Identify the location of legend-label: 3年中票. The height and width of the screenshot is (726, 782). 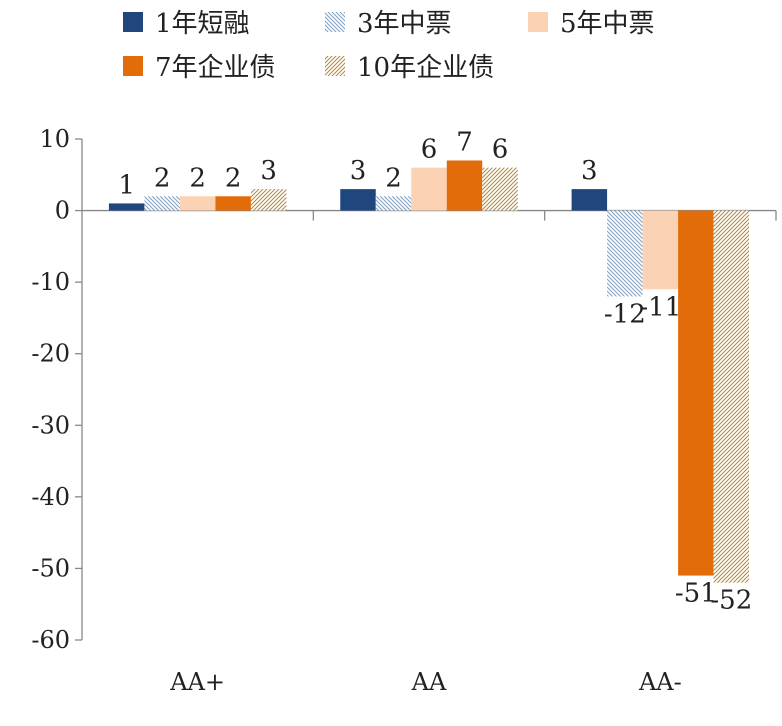
(404, 24).